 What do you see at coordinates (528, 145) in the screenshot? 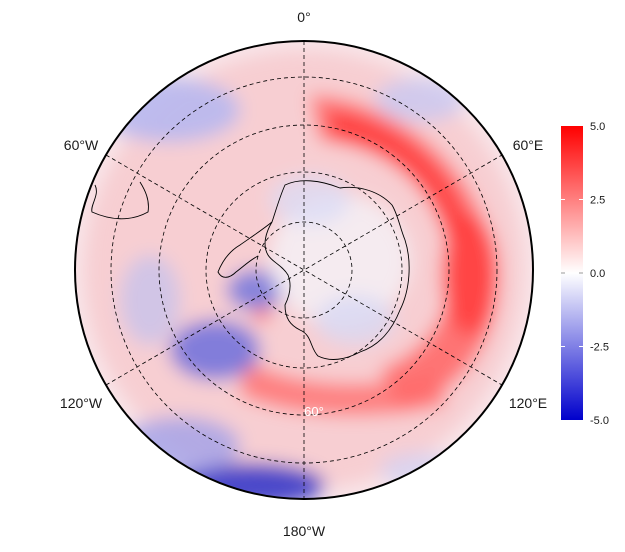
I see `longitude-label-upper-right: 60°E` at bounding box center [528, 145].